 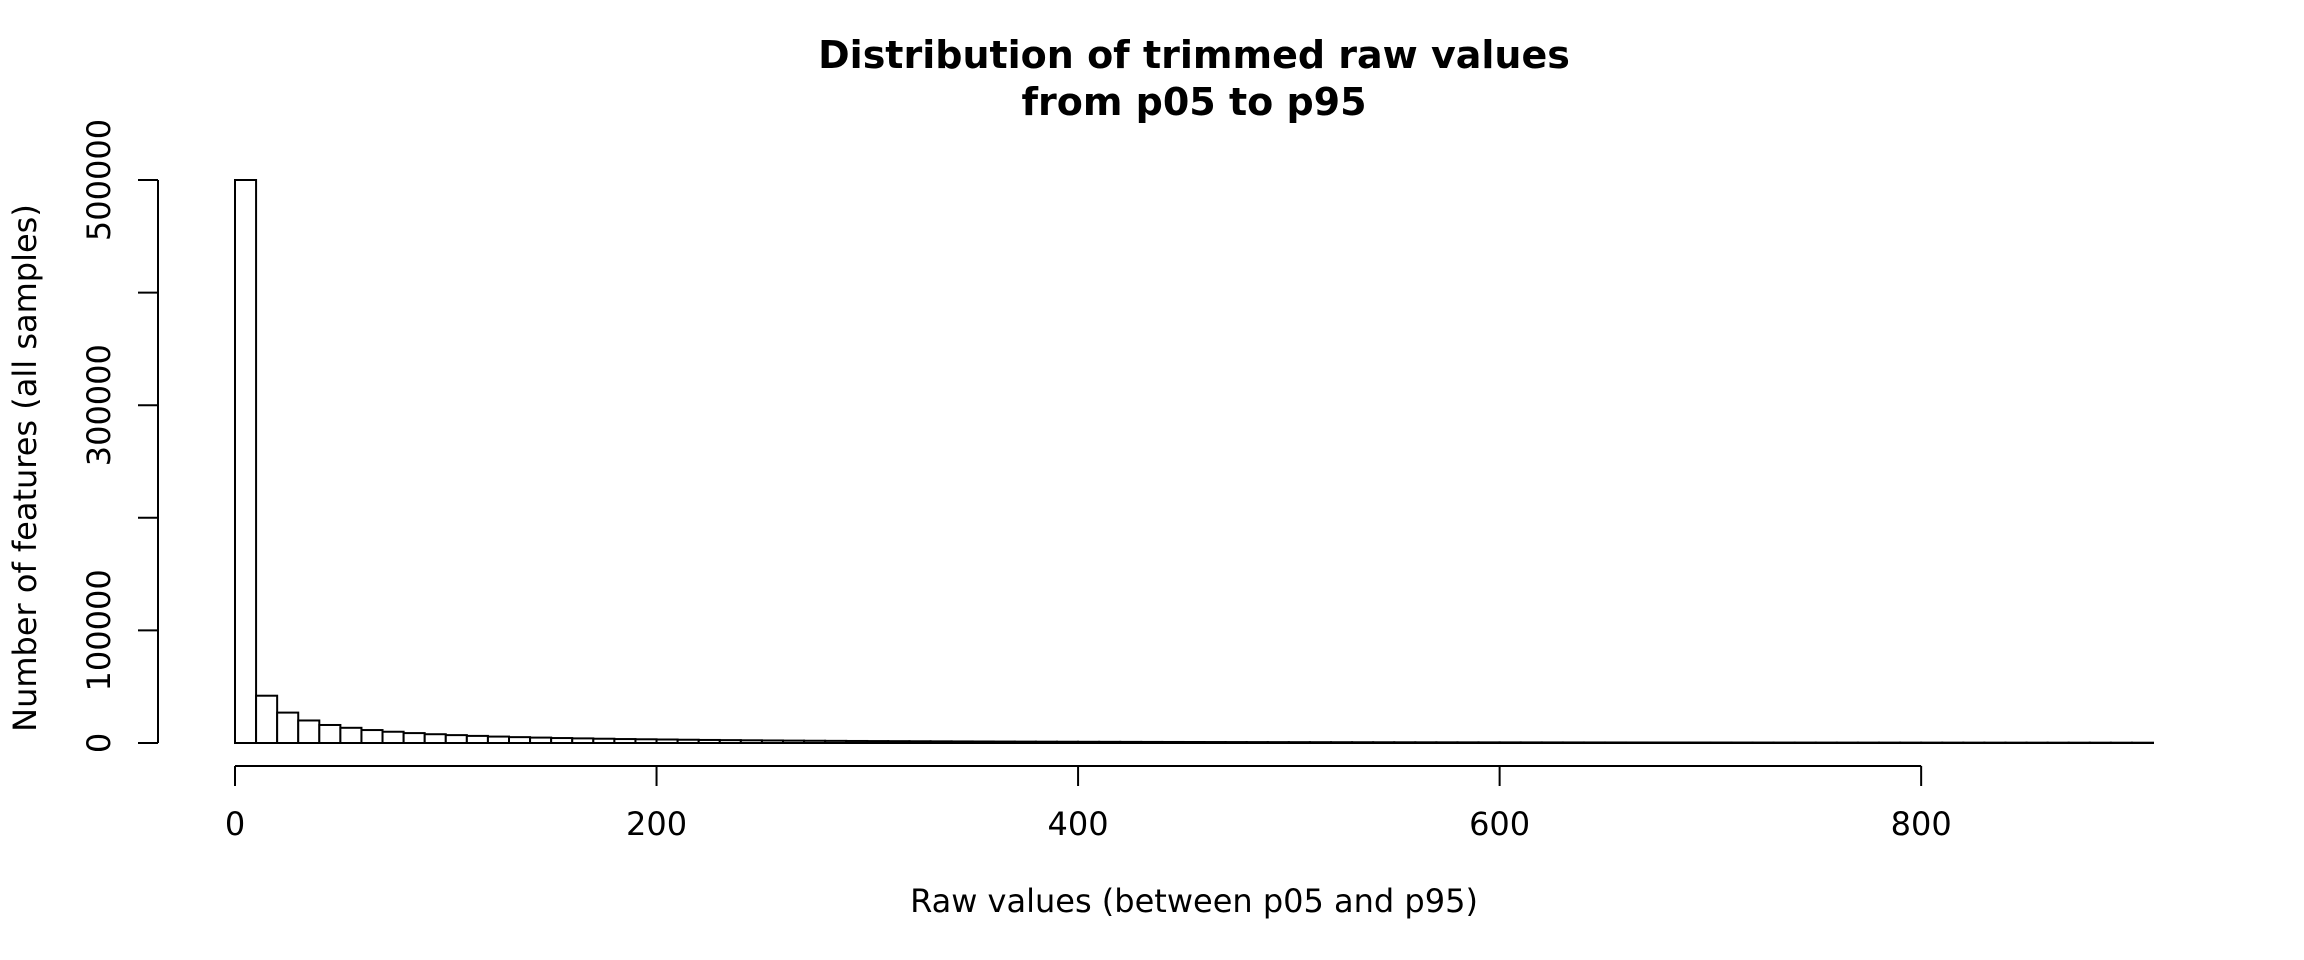 I want to click on x-tick-label: 0, so click(x=235, y=824).